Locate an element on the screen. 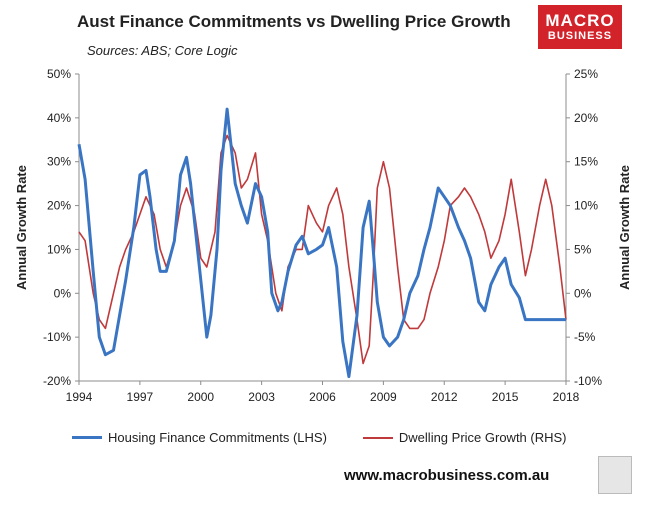  x-ticks: 1994 1997 2000 2003 2006 2009 2012 2015 2018 is located at coordinates (323, 392).